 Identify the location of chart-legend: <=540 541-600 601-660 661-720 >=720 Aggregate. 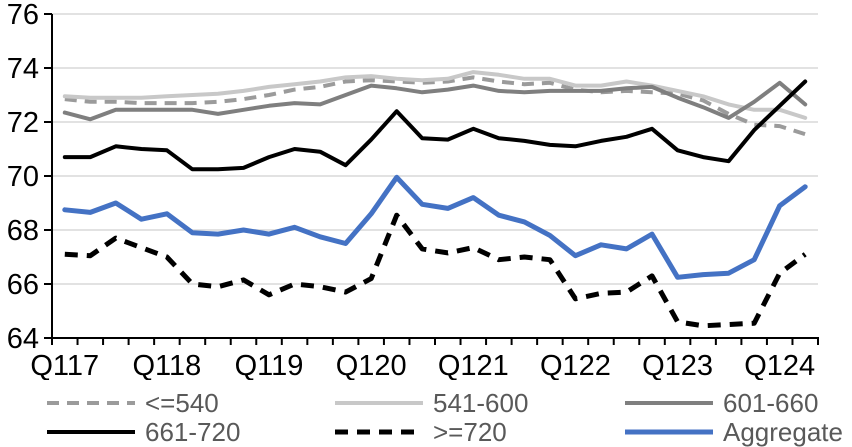
(426, 417).